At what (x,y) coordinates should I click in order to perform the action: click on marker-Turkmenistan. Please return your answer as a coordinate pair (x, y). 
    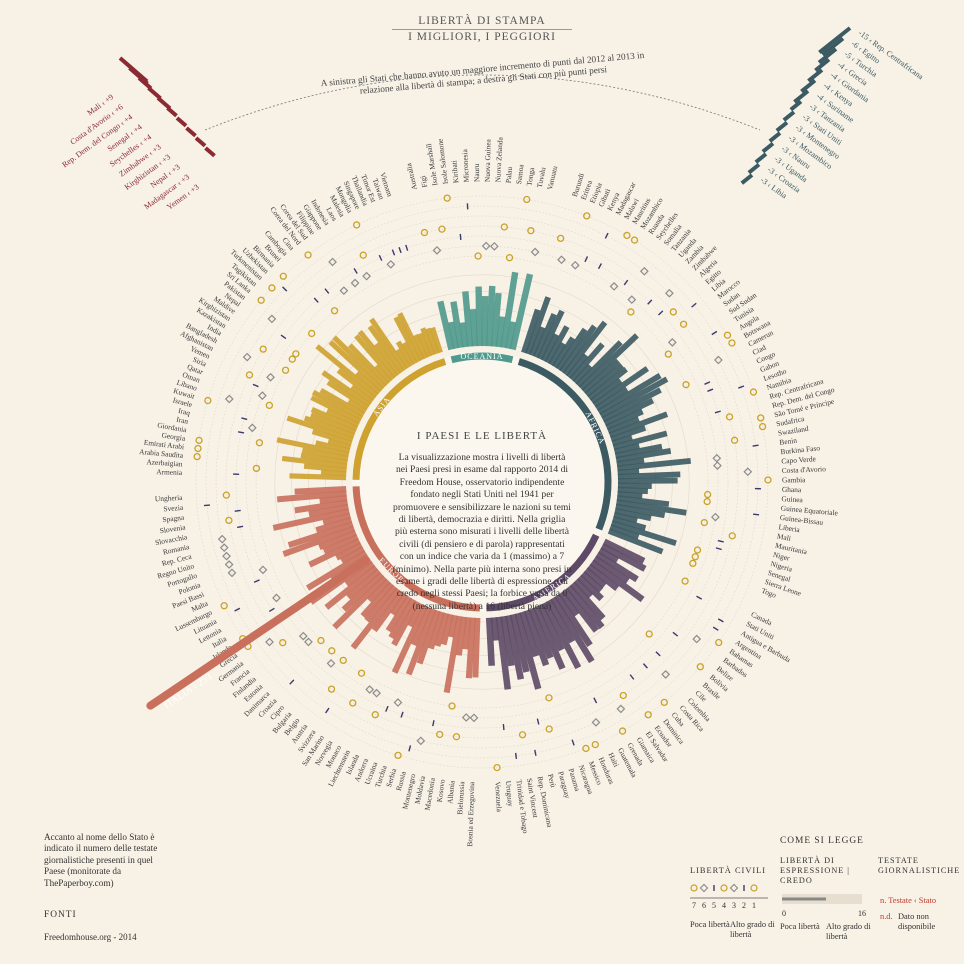
    Looking at the image, I should click on (272, 288).